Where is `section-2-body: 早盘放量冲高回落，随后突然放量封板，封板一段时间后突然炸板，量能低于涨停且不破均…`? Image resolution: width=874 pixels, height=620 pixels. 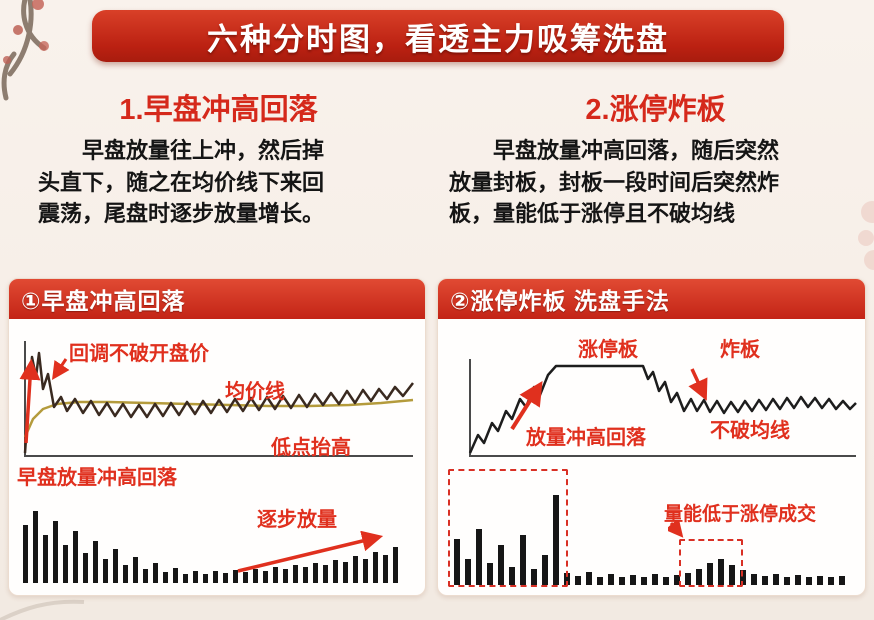 section-2-body: 早盘放量冲高回落，随后突然放量封板，封板一段时间后突然炸板，量能低于涨停且不破均… is located at coordinates (614, 182).